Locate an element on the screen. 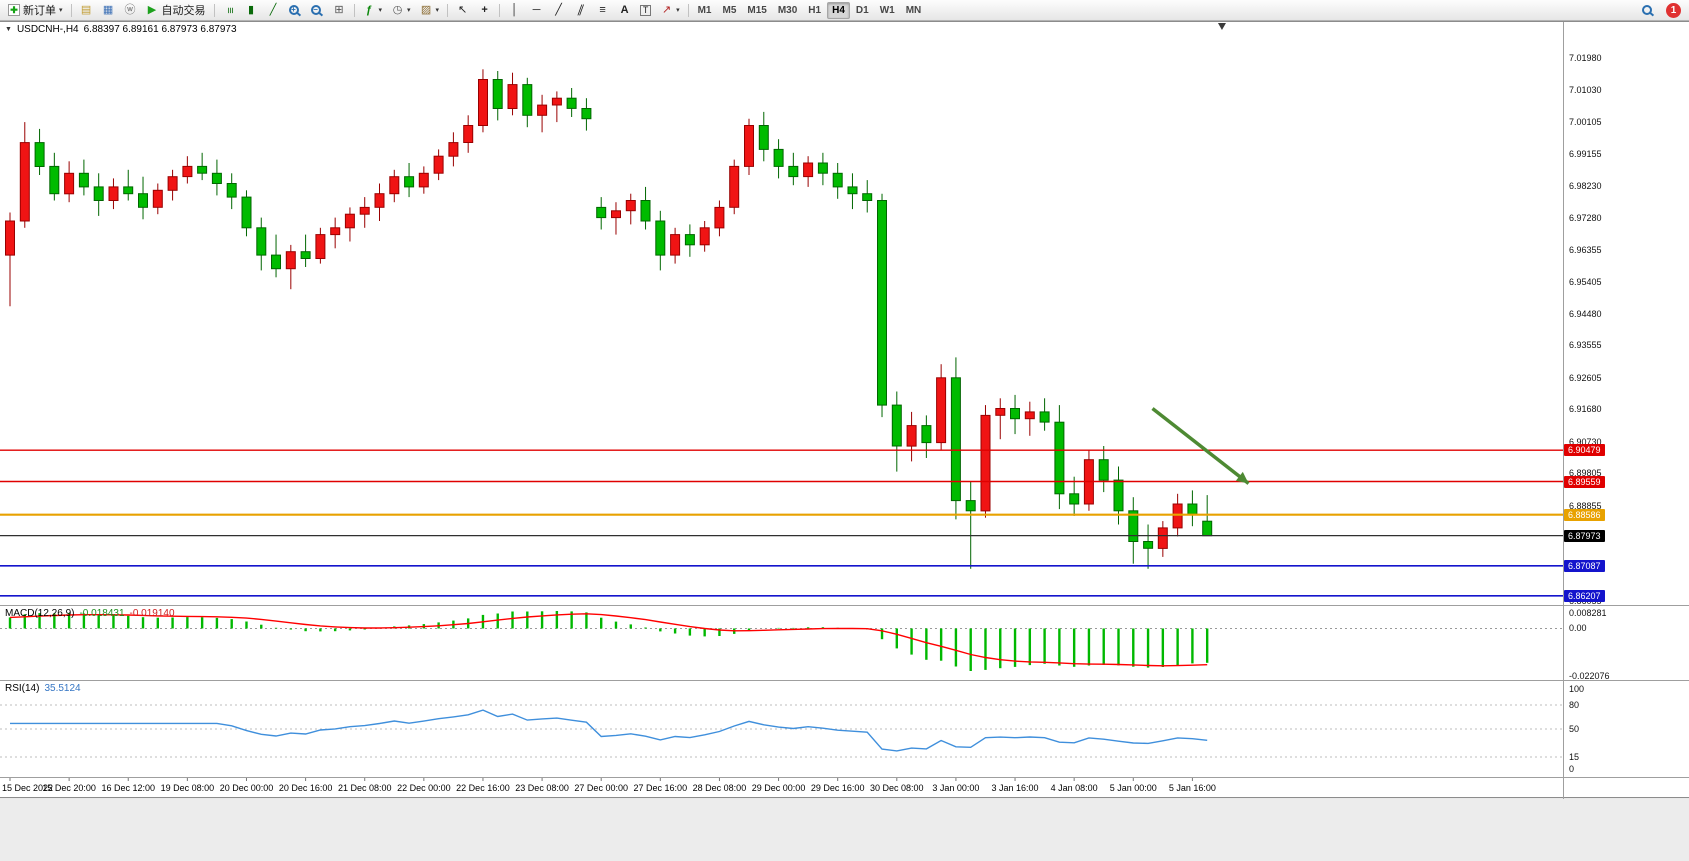 This screenshot has width=1689, height=861. level-price-tag: 6.90479 is located at coordinates (1584, 450).